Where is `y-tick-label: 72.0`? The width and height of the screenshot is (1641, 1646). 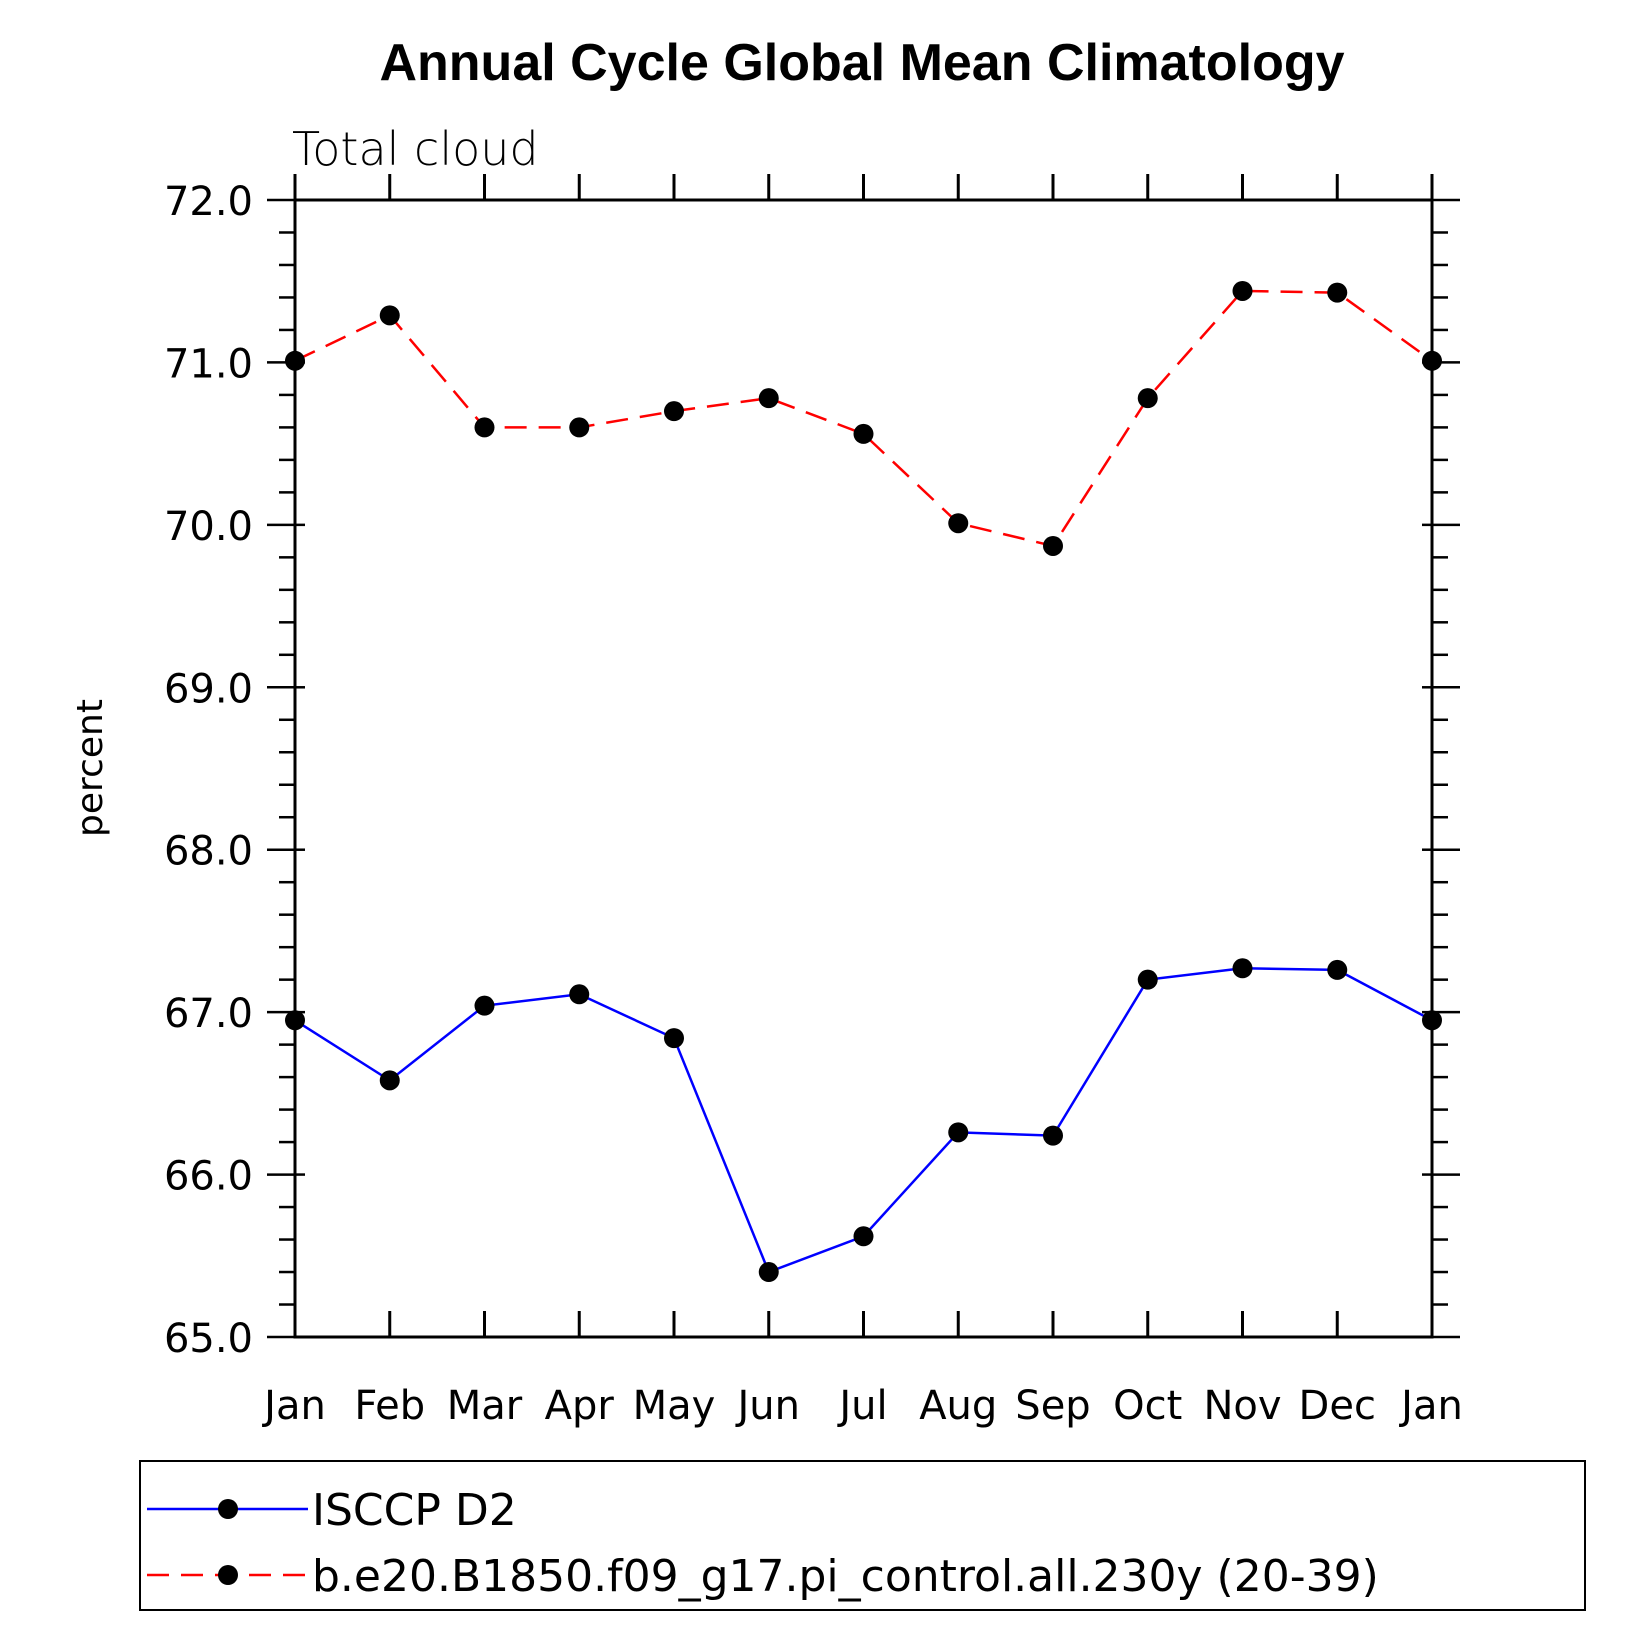
y-tick-label: 72.0 is located at coordinates (208, 202).